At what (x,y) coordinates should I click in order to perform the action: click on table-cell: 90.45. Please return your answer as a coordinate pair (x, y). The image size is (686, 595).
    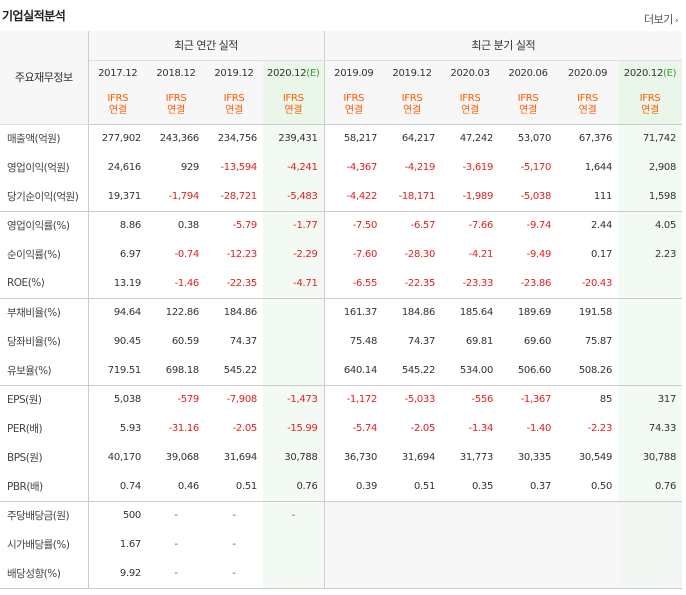
    Looking at the image, I should click on (127, 341).